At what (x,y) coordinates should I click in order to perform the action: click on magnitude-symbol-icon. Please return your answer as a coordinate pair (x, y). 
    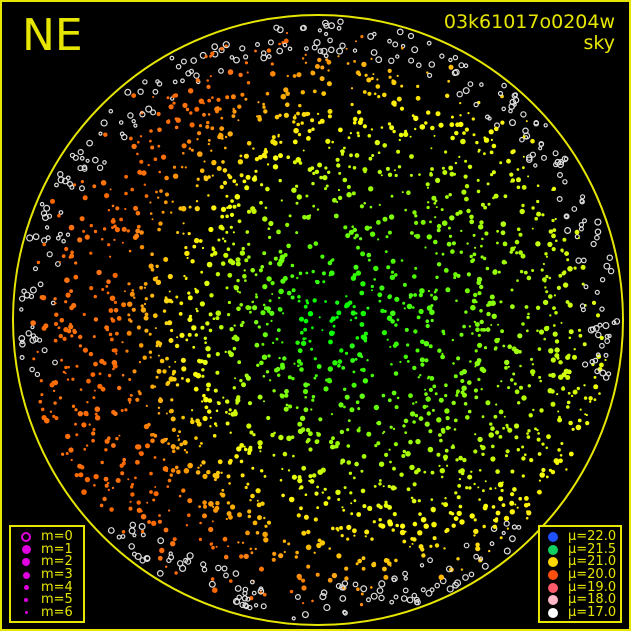
    Looking at the image, I should click on (26, 537).